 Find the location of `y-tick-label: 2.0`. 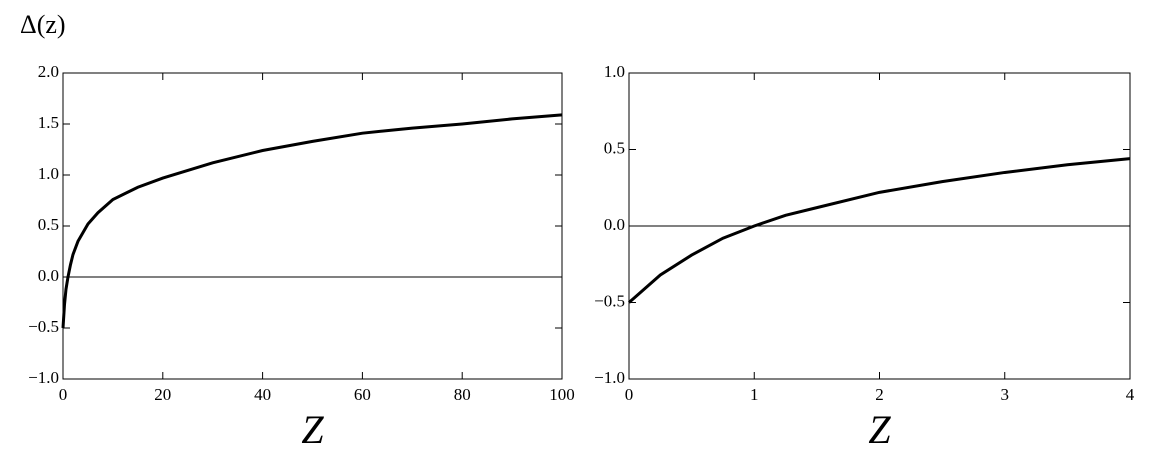

y-tick-label: 2.0 is located at coordinates (48, 71).